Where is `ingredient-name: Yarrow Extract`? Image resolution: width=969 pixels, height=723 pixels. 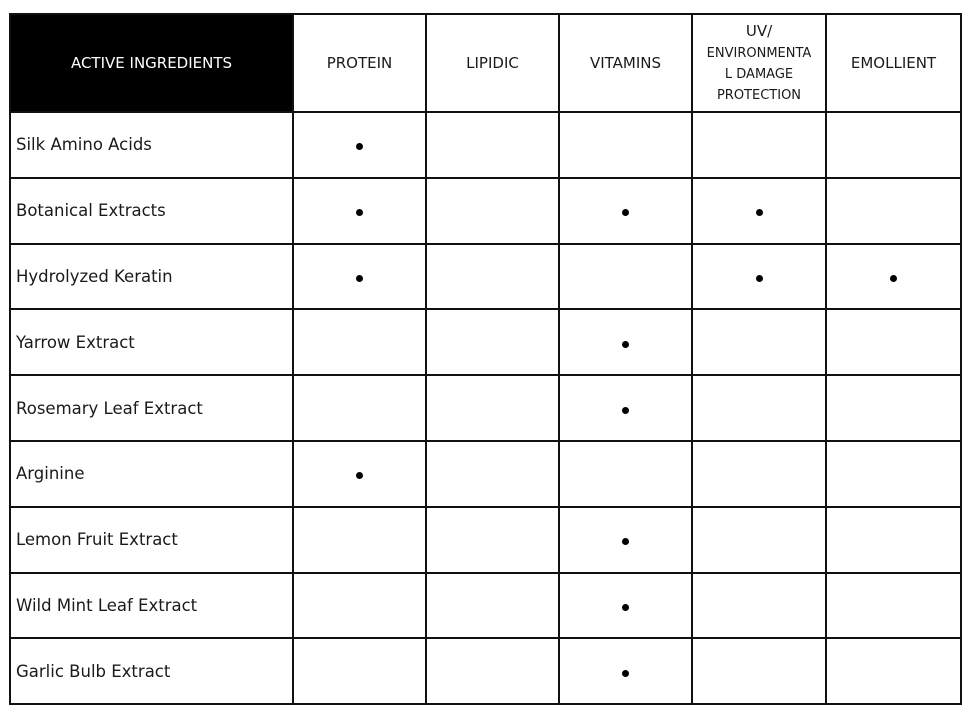 ingredient-name: Yarrow Extract is located at coordinates (151, 342).